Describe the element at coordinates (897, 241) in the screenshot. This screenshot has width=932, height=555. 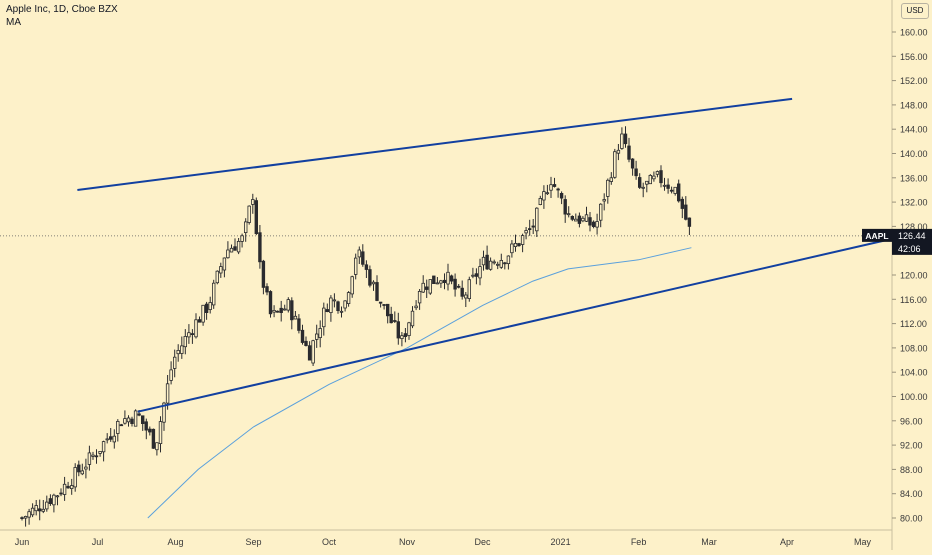
I see `last-price-label: AAPL 126.44 42:06` at that location.